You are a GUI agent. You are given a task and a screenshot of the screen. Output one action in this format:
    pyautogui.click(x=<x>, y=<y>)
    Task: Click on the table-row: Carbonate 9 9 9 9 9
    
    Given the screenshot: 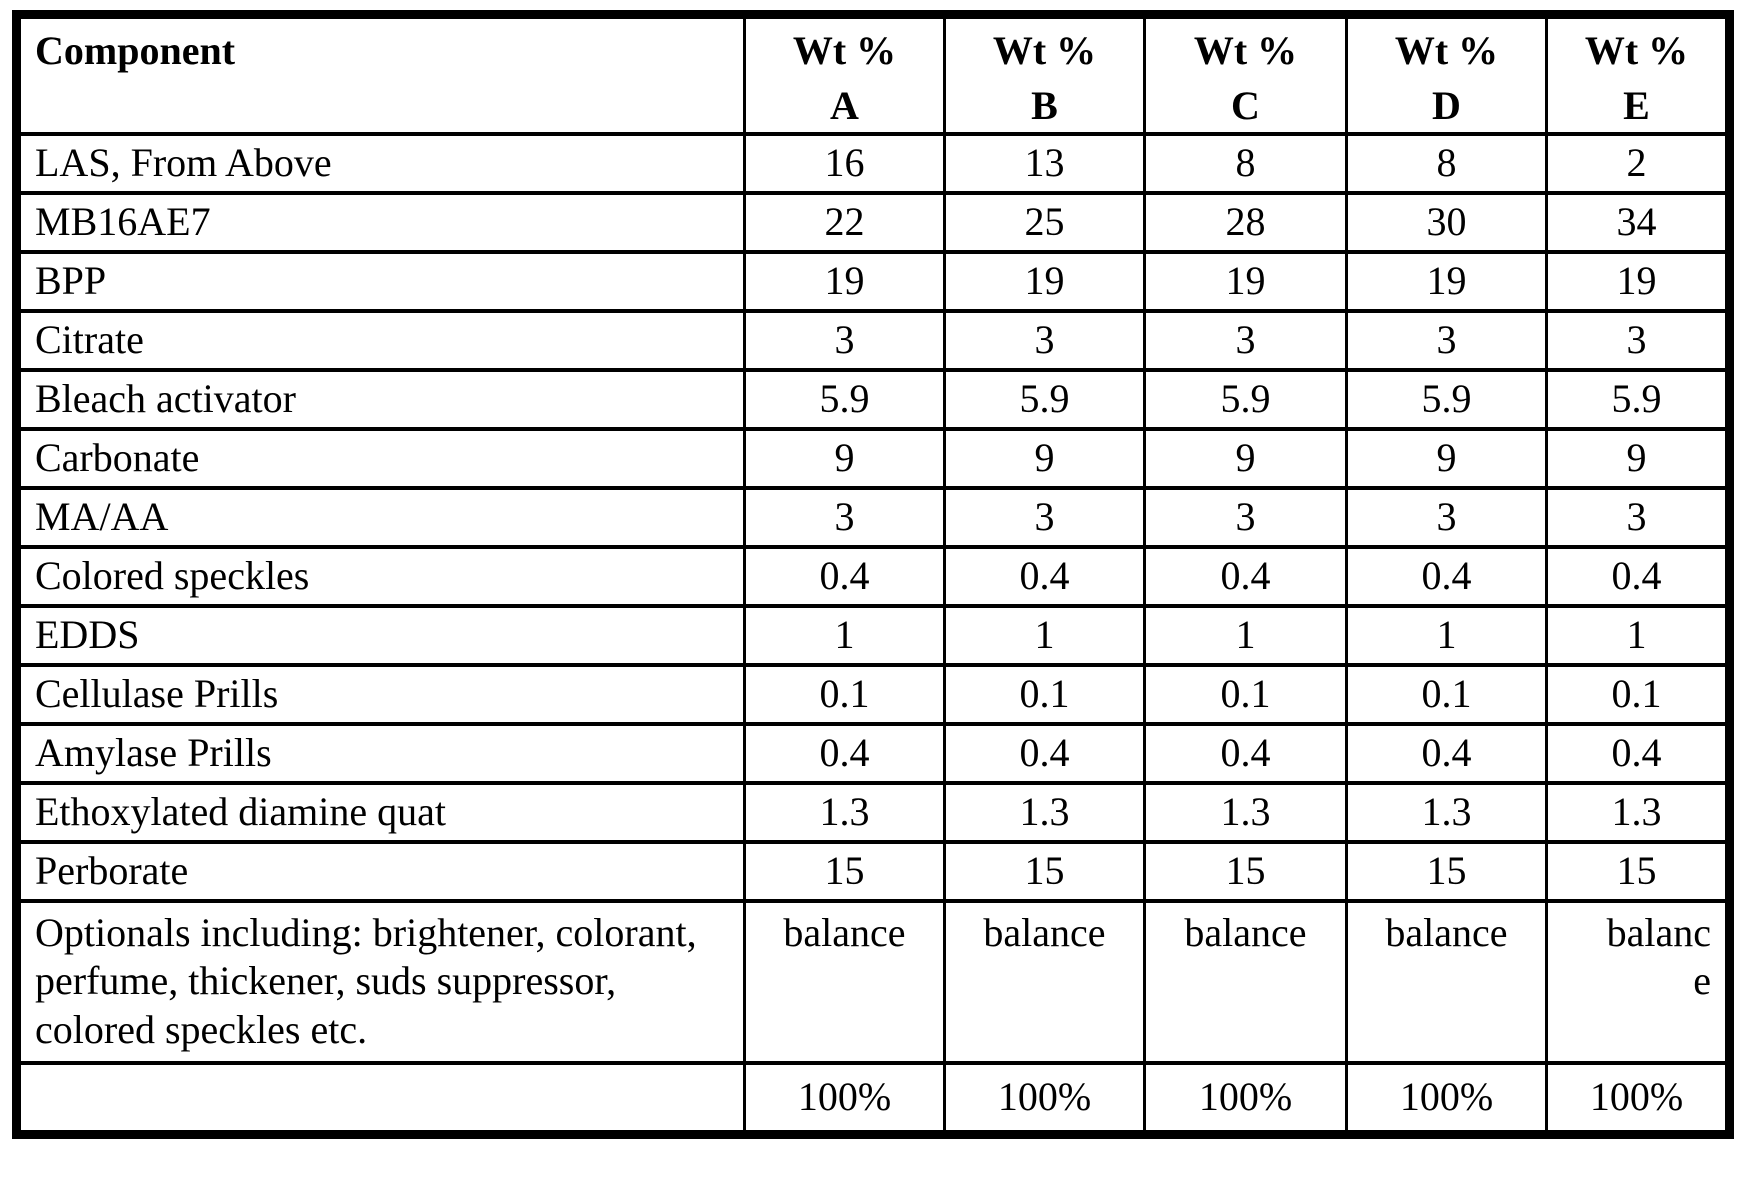 What is the action you would take?
    pyautogui.click(x=873, y=458)
    